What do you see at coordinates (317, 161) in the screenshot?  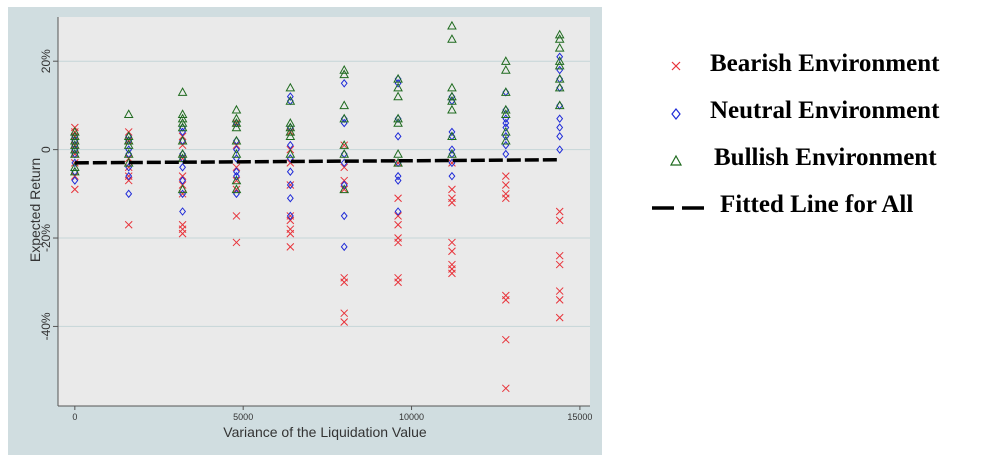 I see `fitted-line-layer` at bounding box center [317, 161].